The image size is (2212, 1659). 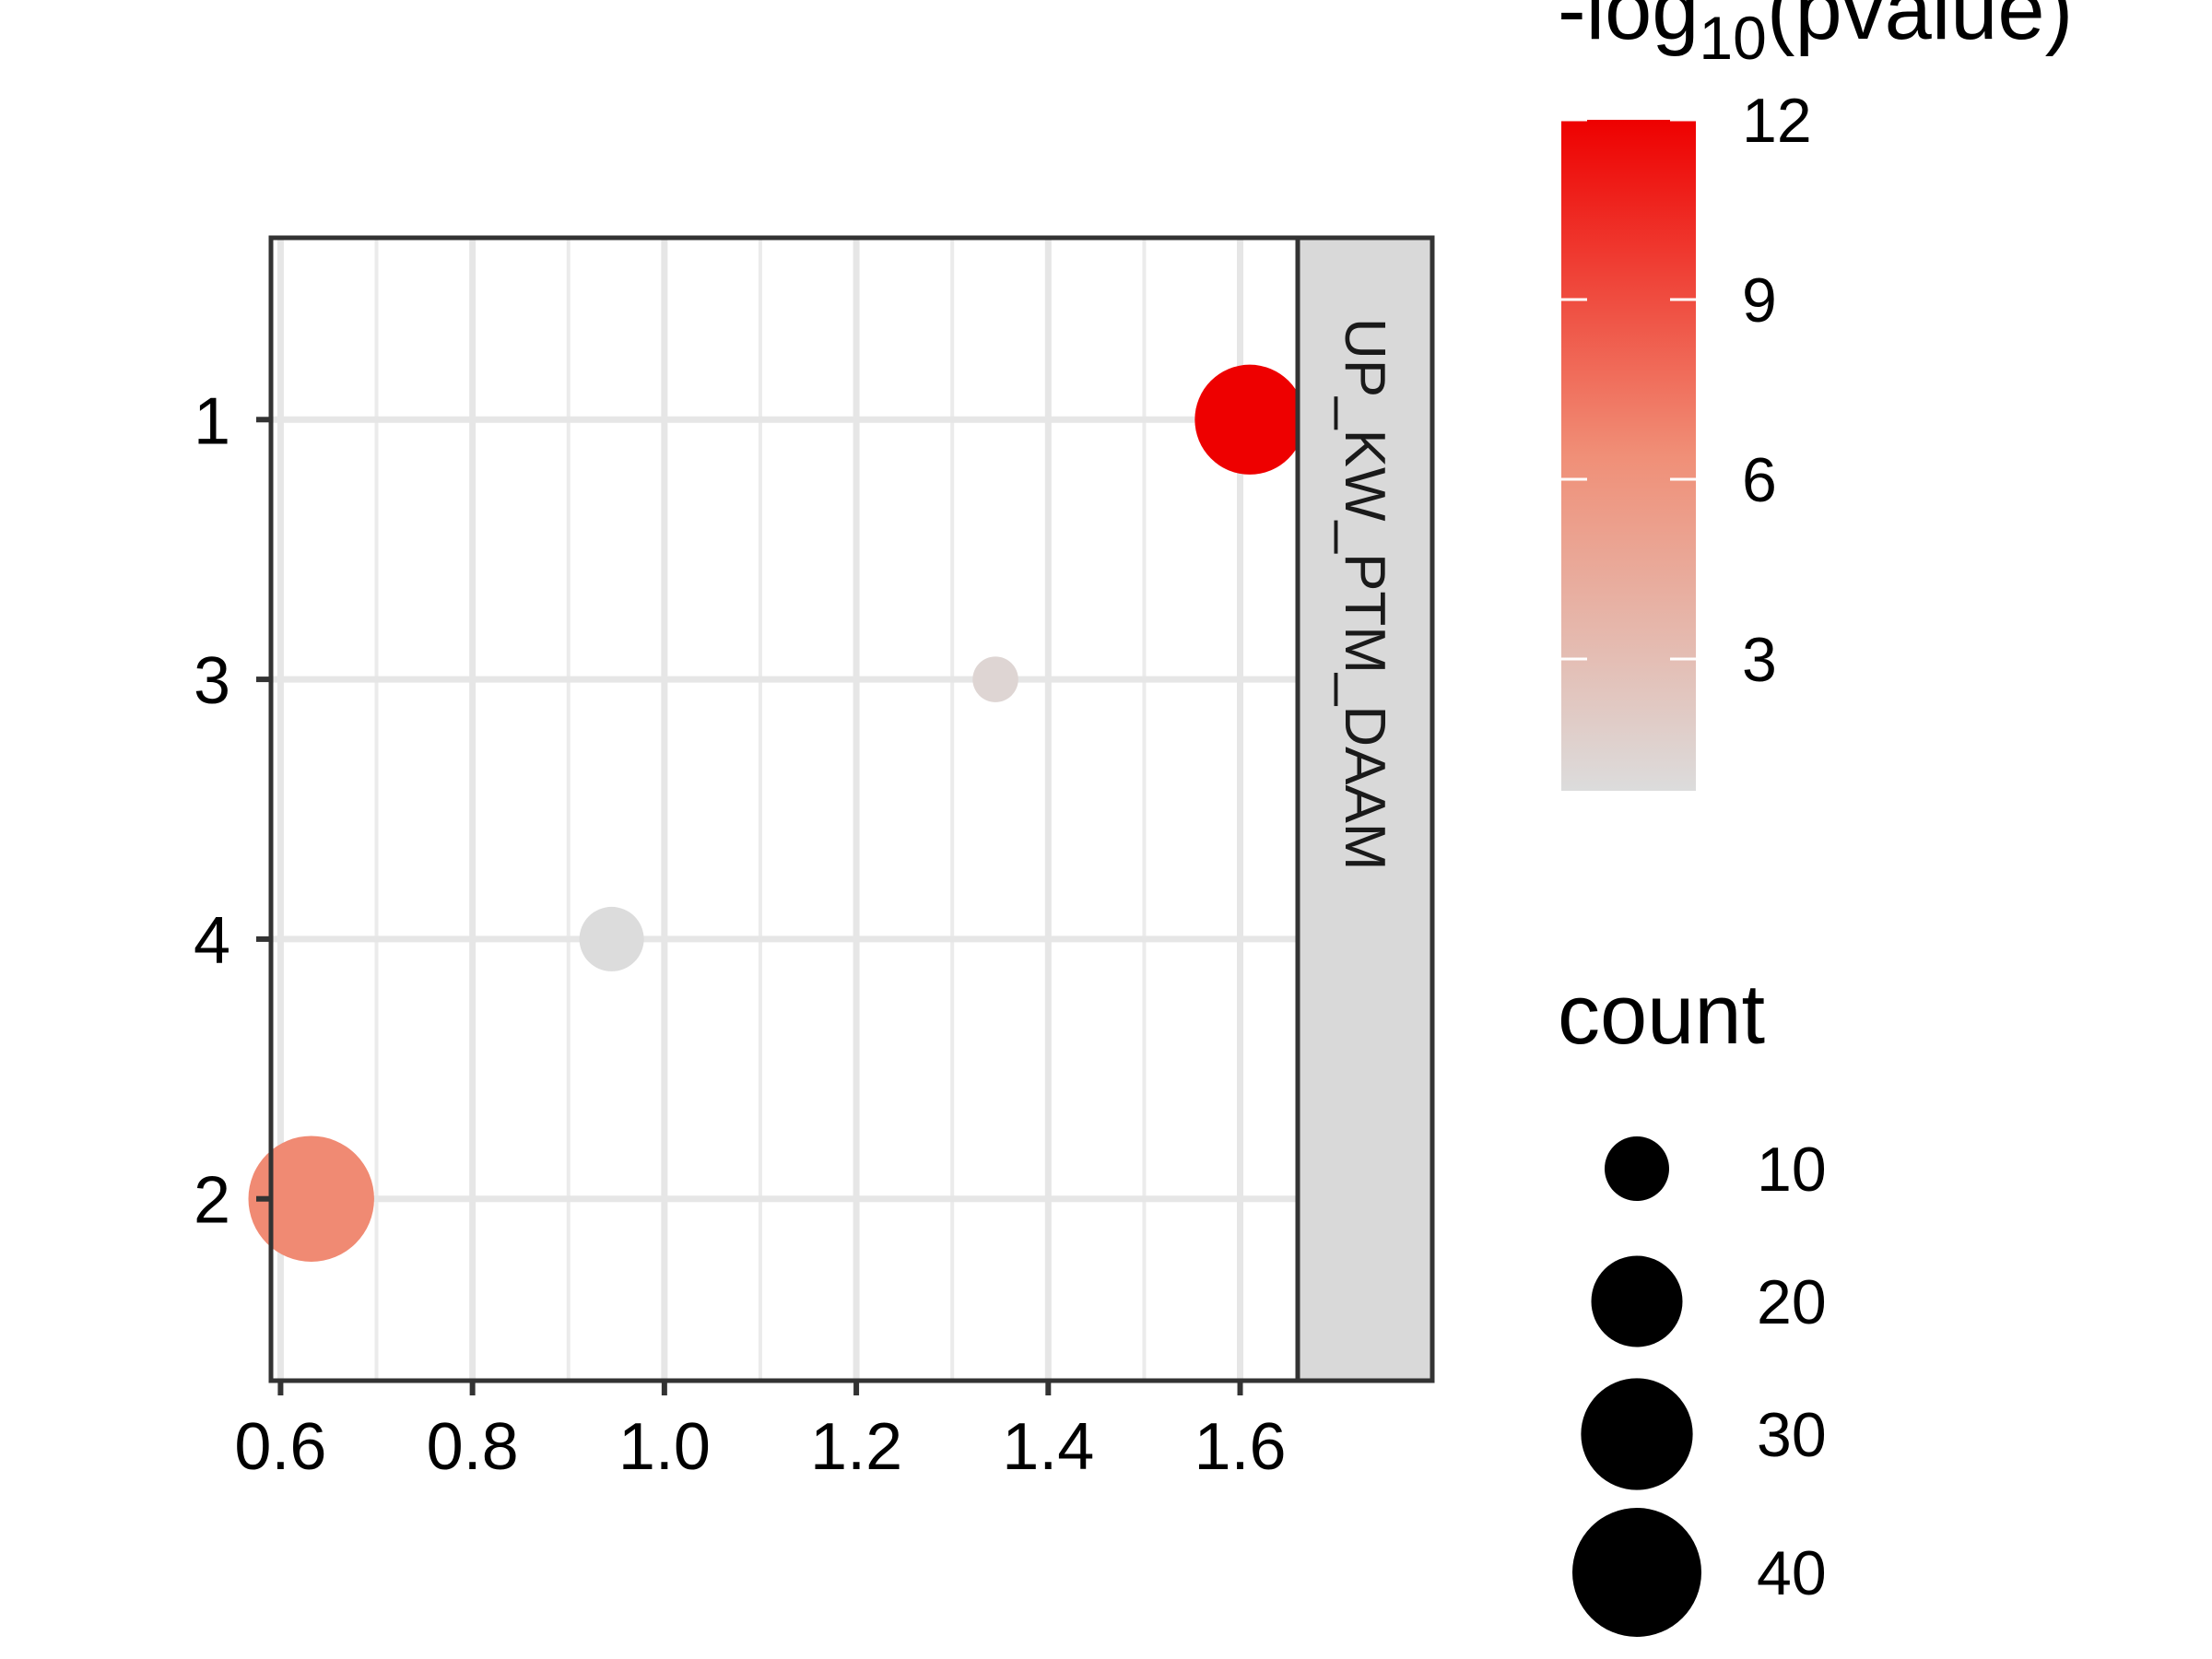 I want to click on size-legend-label: 30, so click(x=1792, y=1435).